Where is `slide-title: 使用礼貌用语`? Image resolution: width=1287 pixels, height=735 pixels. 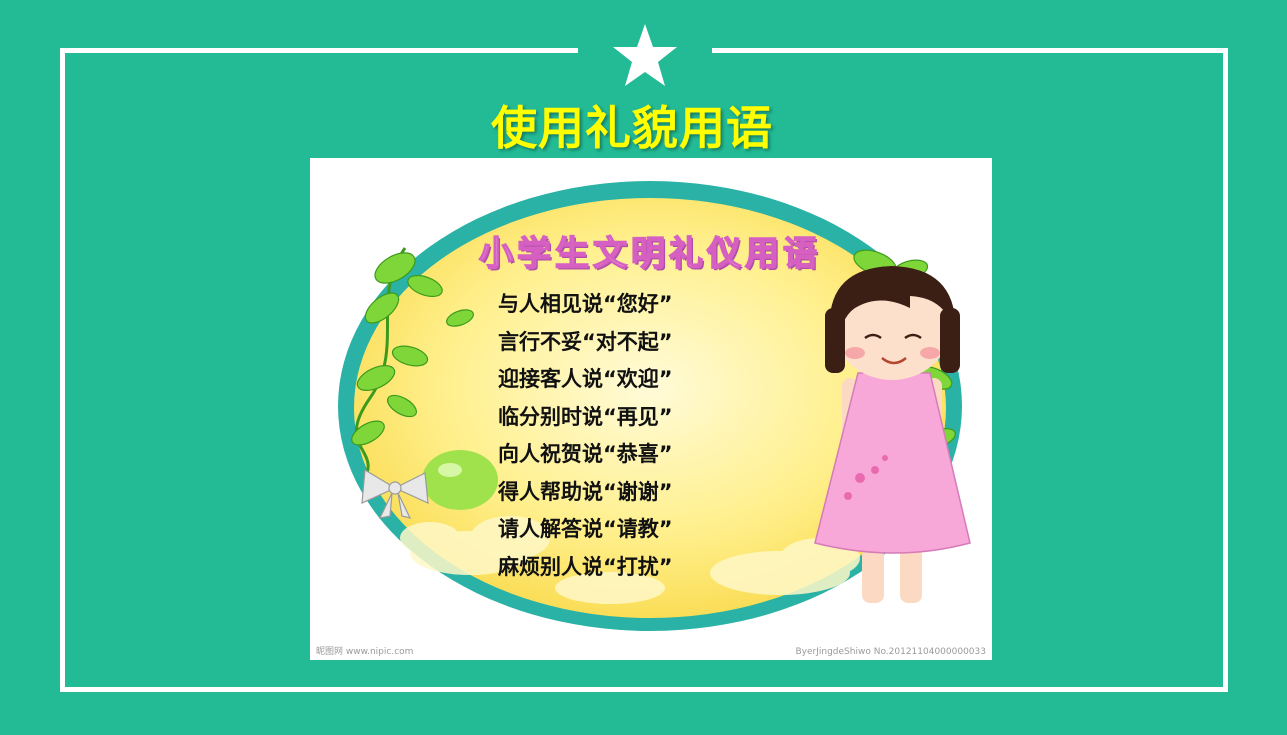 slide-title: 使用礼貌用语 is located at coordinates (632, 128).